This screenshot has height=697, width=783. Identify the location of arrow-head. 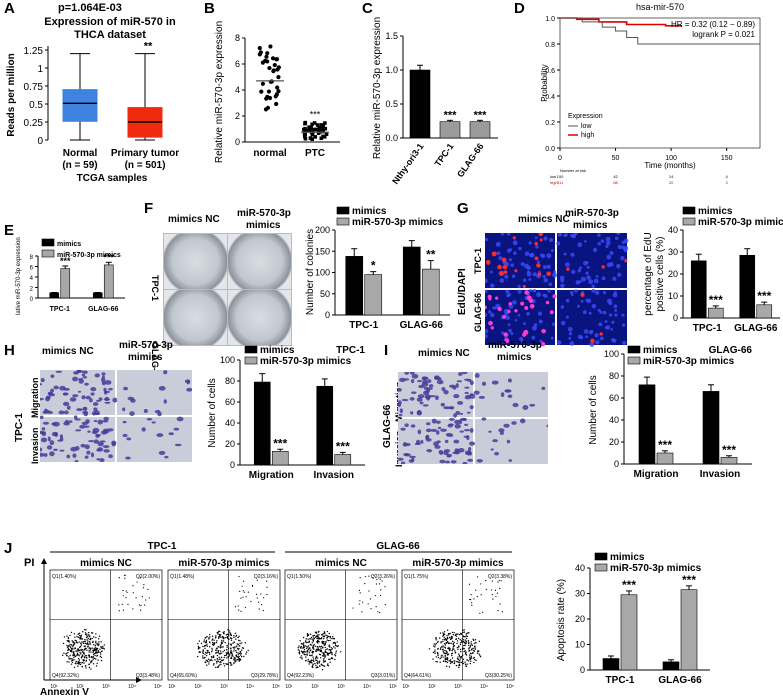
(44, 561).